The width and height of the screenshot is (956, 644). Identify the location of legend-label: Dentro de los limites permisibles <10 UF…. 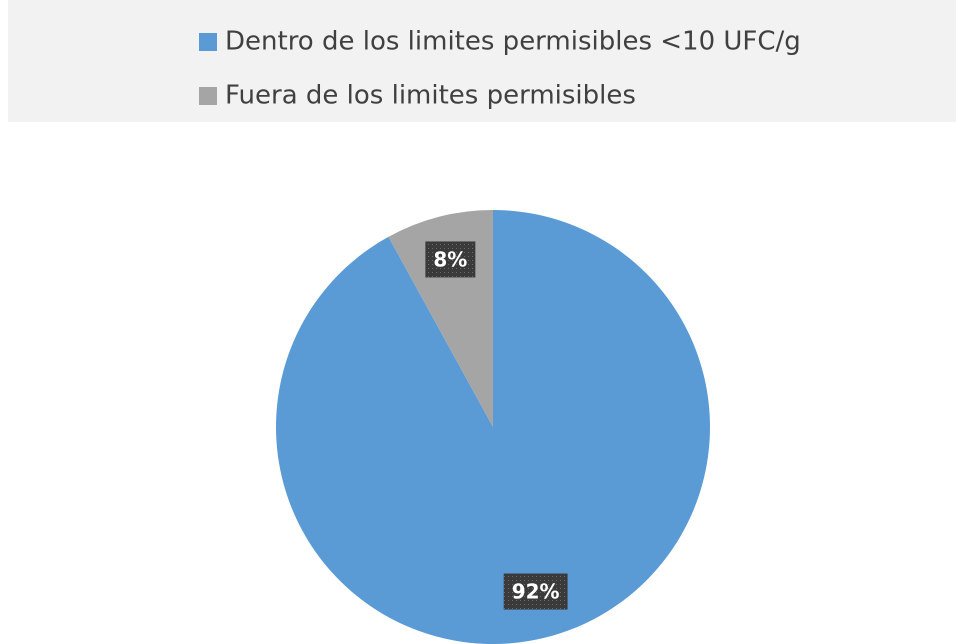
(513, 42).